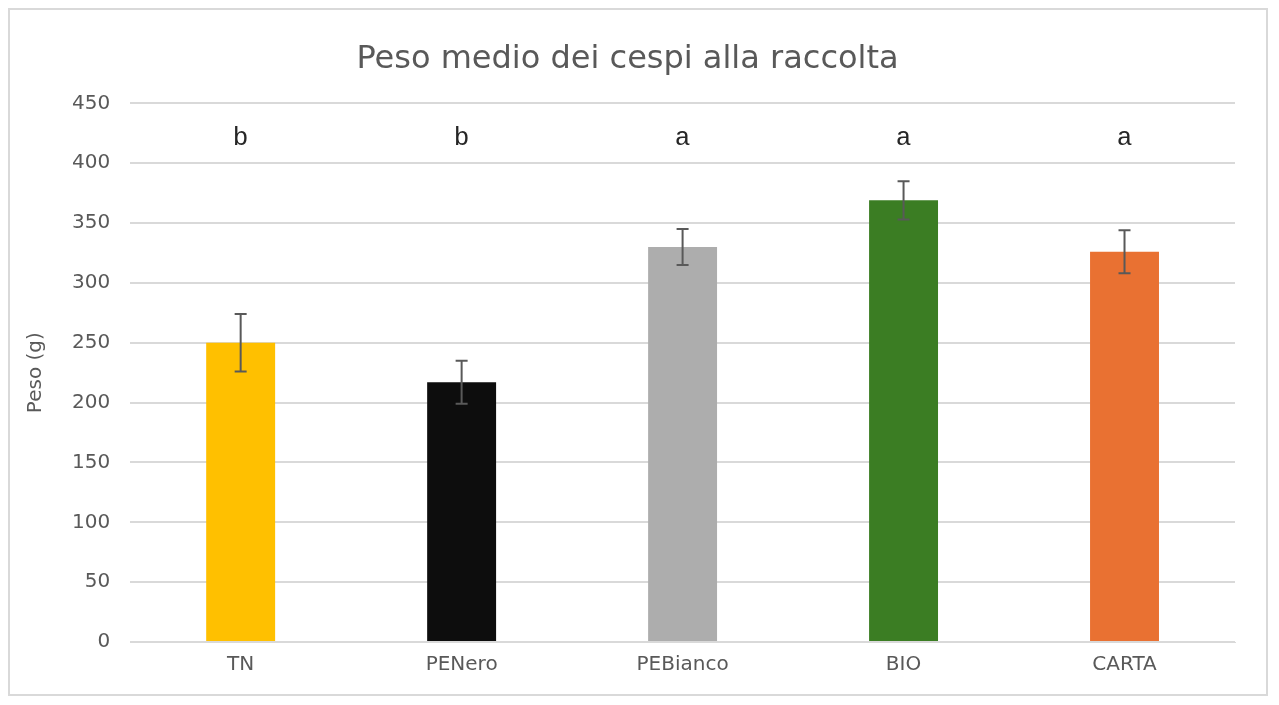 This screenshot has height=705, width=1279. Describe the element at coordinates (91, 340) in the screenshot. I see `y-tick-label: 250` at that location.